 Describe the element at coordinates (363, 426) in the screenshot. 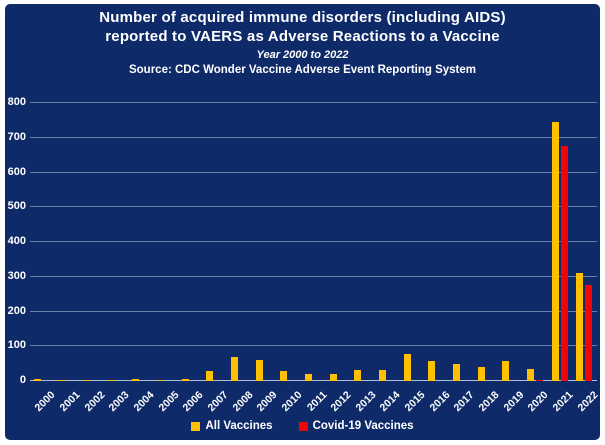

I see `legend-label: Covid-19 Vaccines` at that location.